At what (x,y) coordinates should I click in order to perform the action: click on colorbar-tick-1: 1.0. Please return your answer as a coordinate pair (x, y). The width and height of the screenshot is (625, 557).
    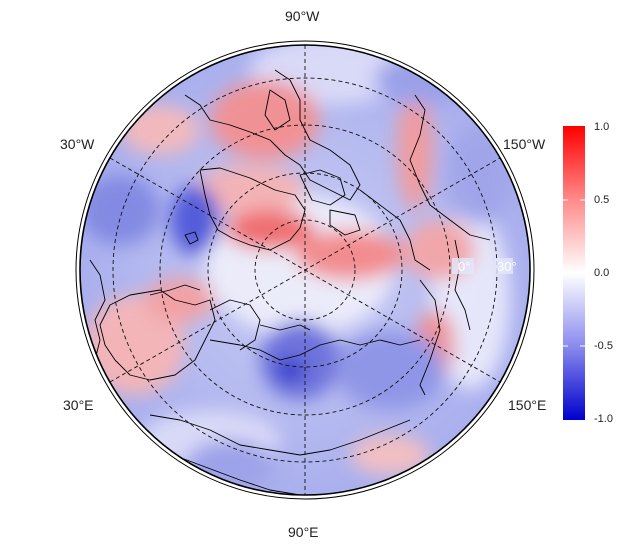
    Looking at the image, I should click on (602, 127).